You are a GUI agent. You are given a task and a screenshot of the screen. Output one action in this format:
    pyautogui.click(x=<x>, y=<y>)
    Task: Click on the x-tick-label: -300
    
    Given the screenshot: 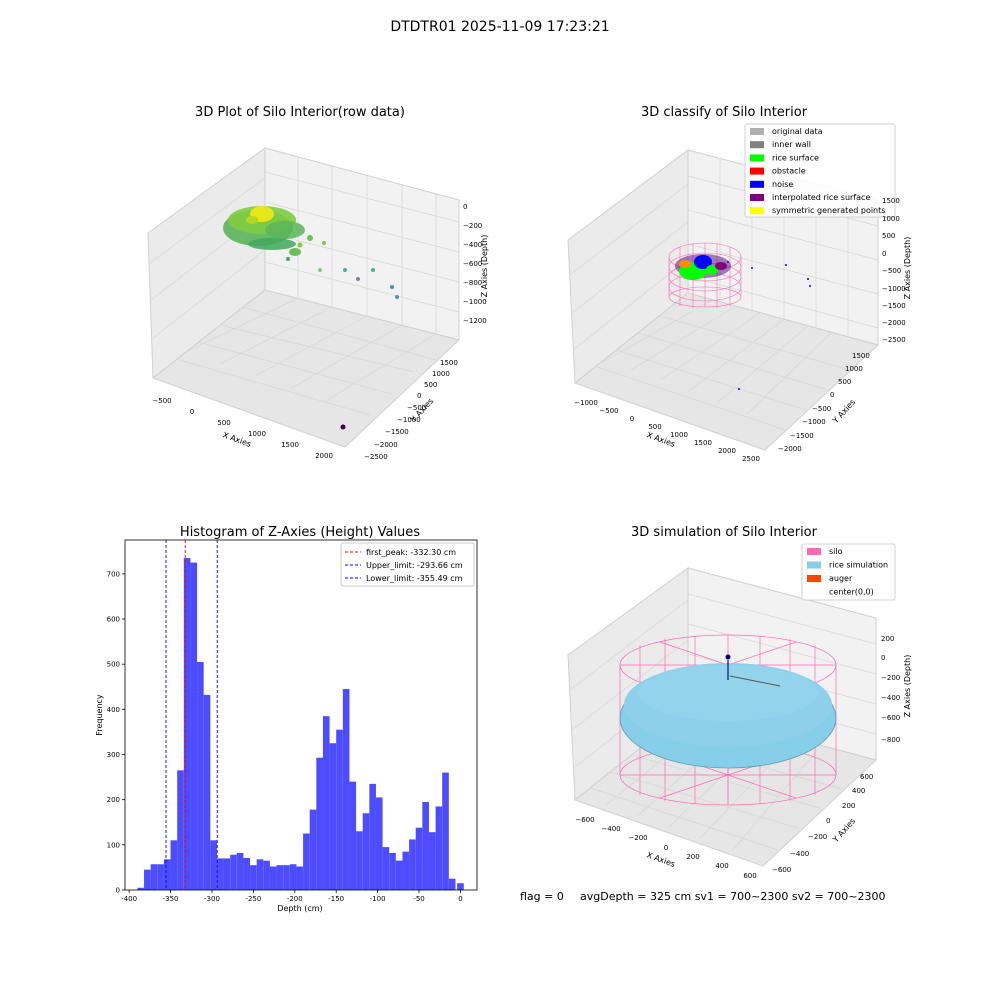 What is the action you would take?
    pyautogui.click(x=212, y=899)
    